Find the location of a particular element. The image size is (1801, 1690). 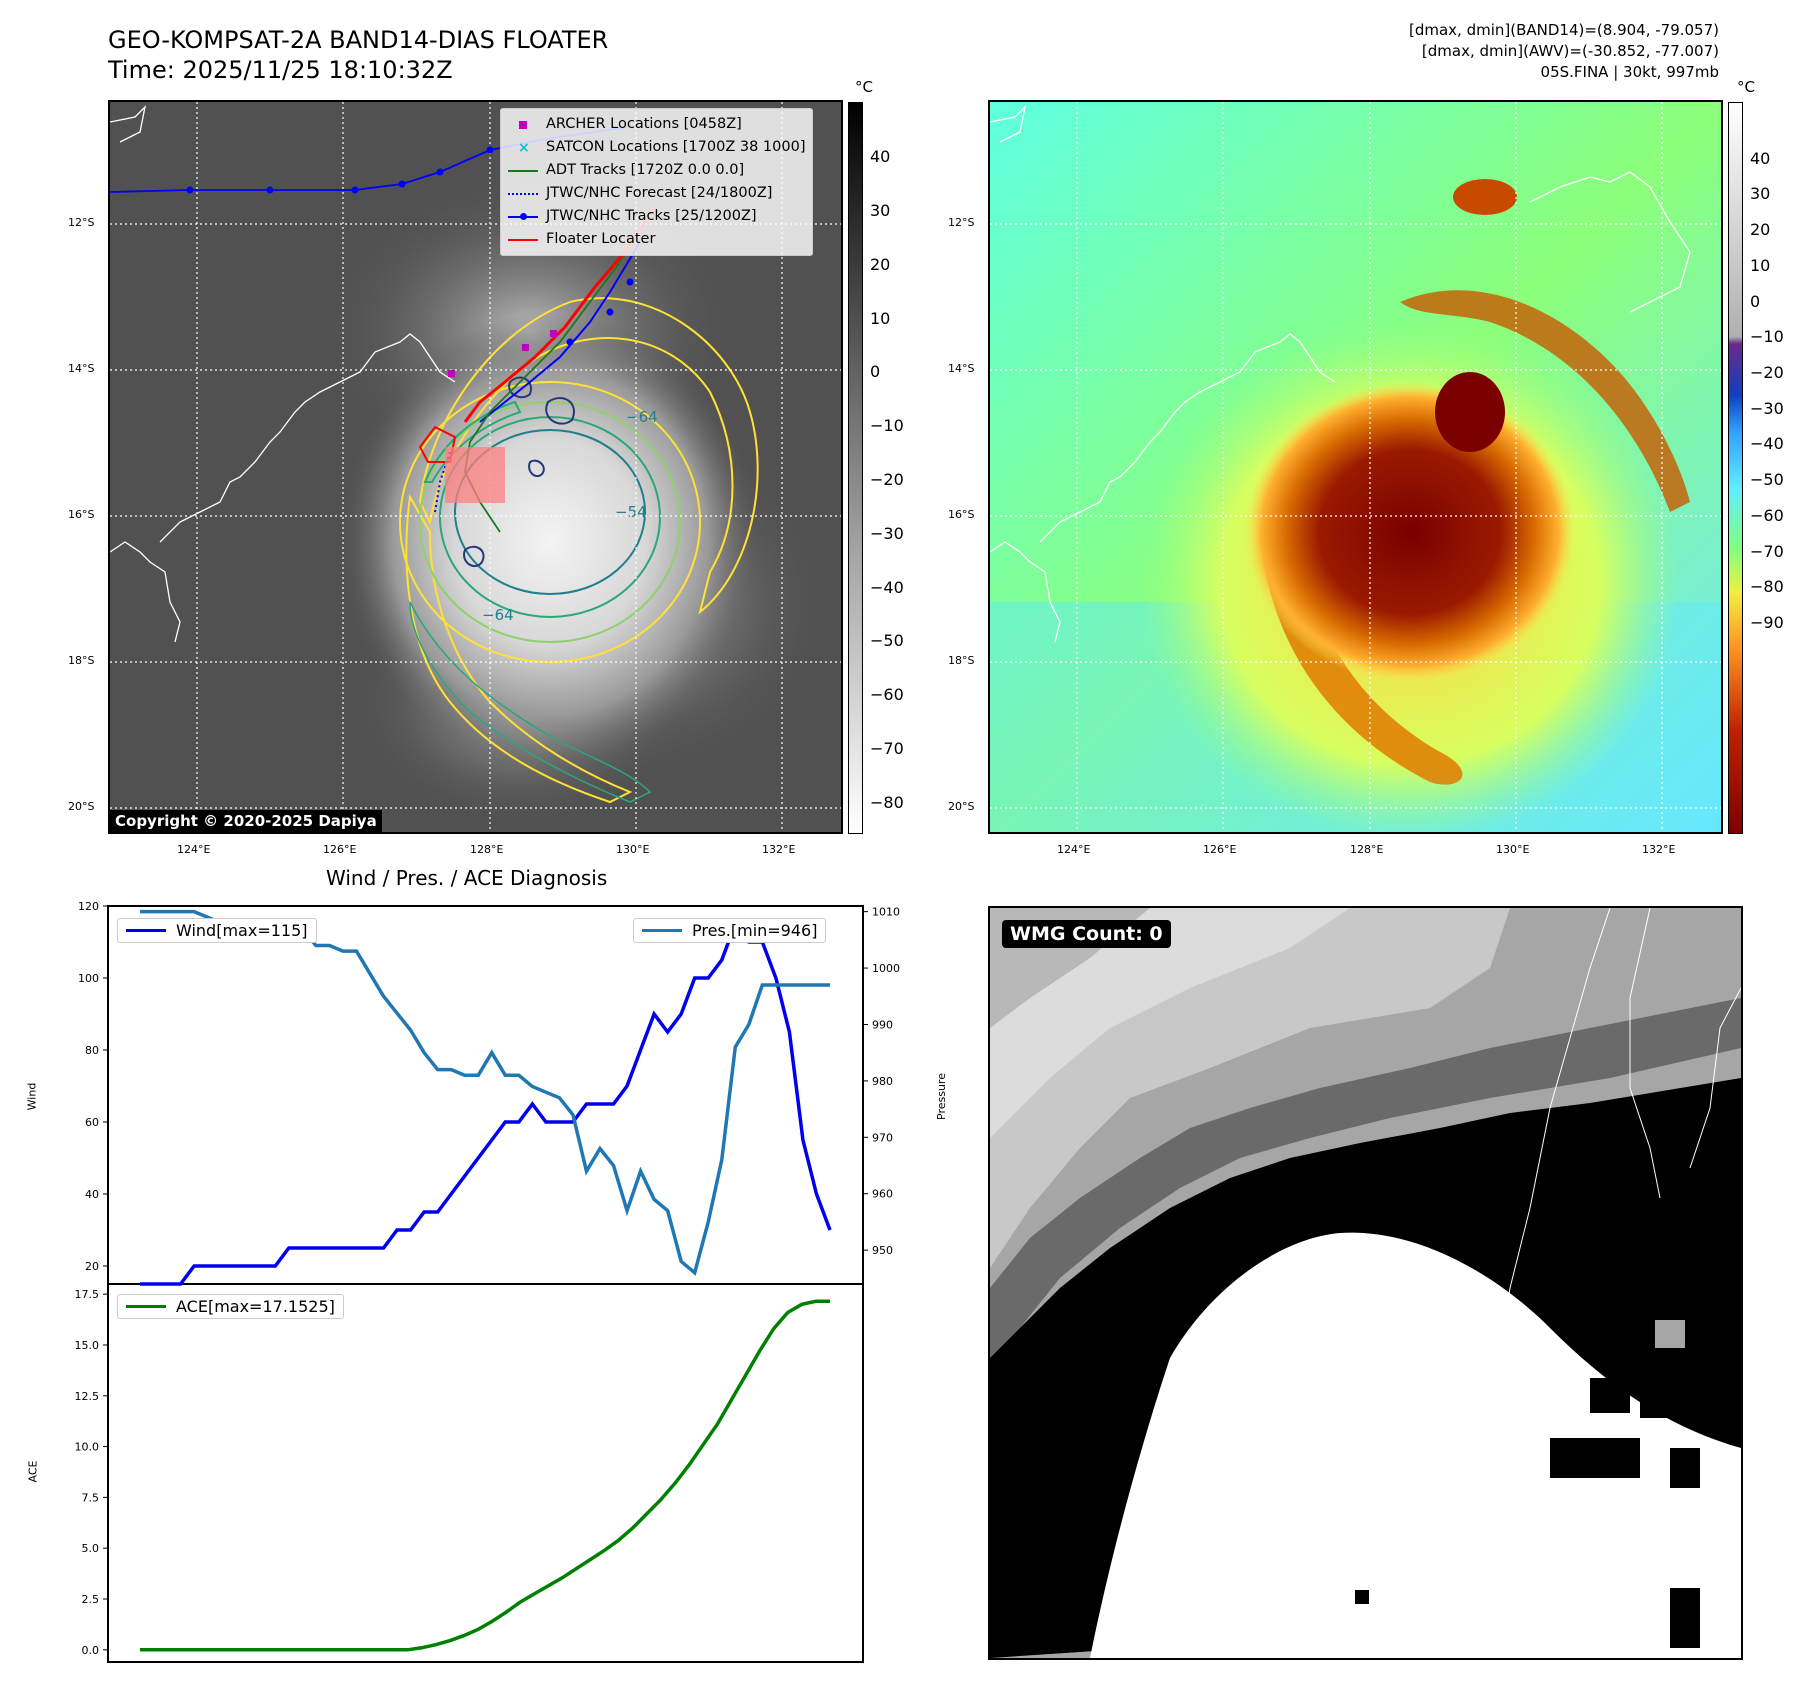

pressure-legend: Pres.[min=946] is located at coordinates (730, 930).